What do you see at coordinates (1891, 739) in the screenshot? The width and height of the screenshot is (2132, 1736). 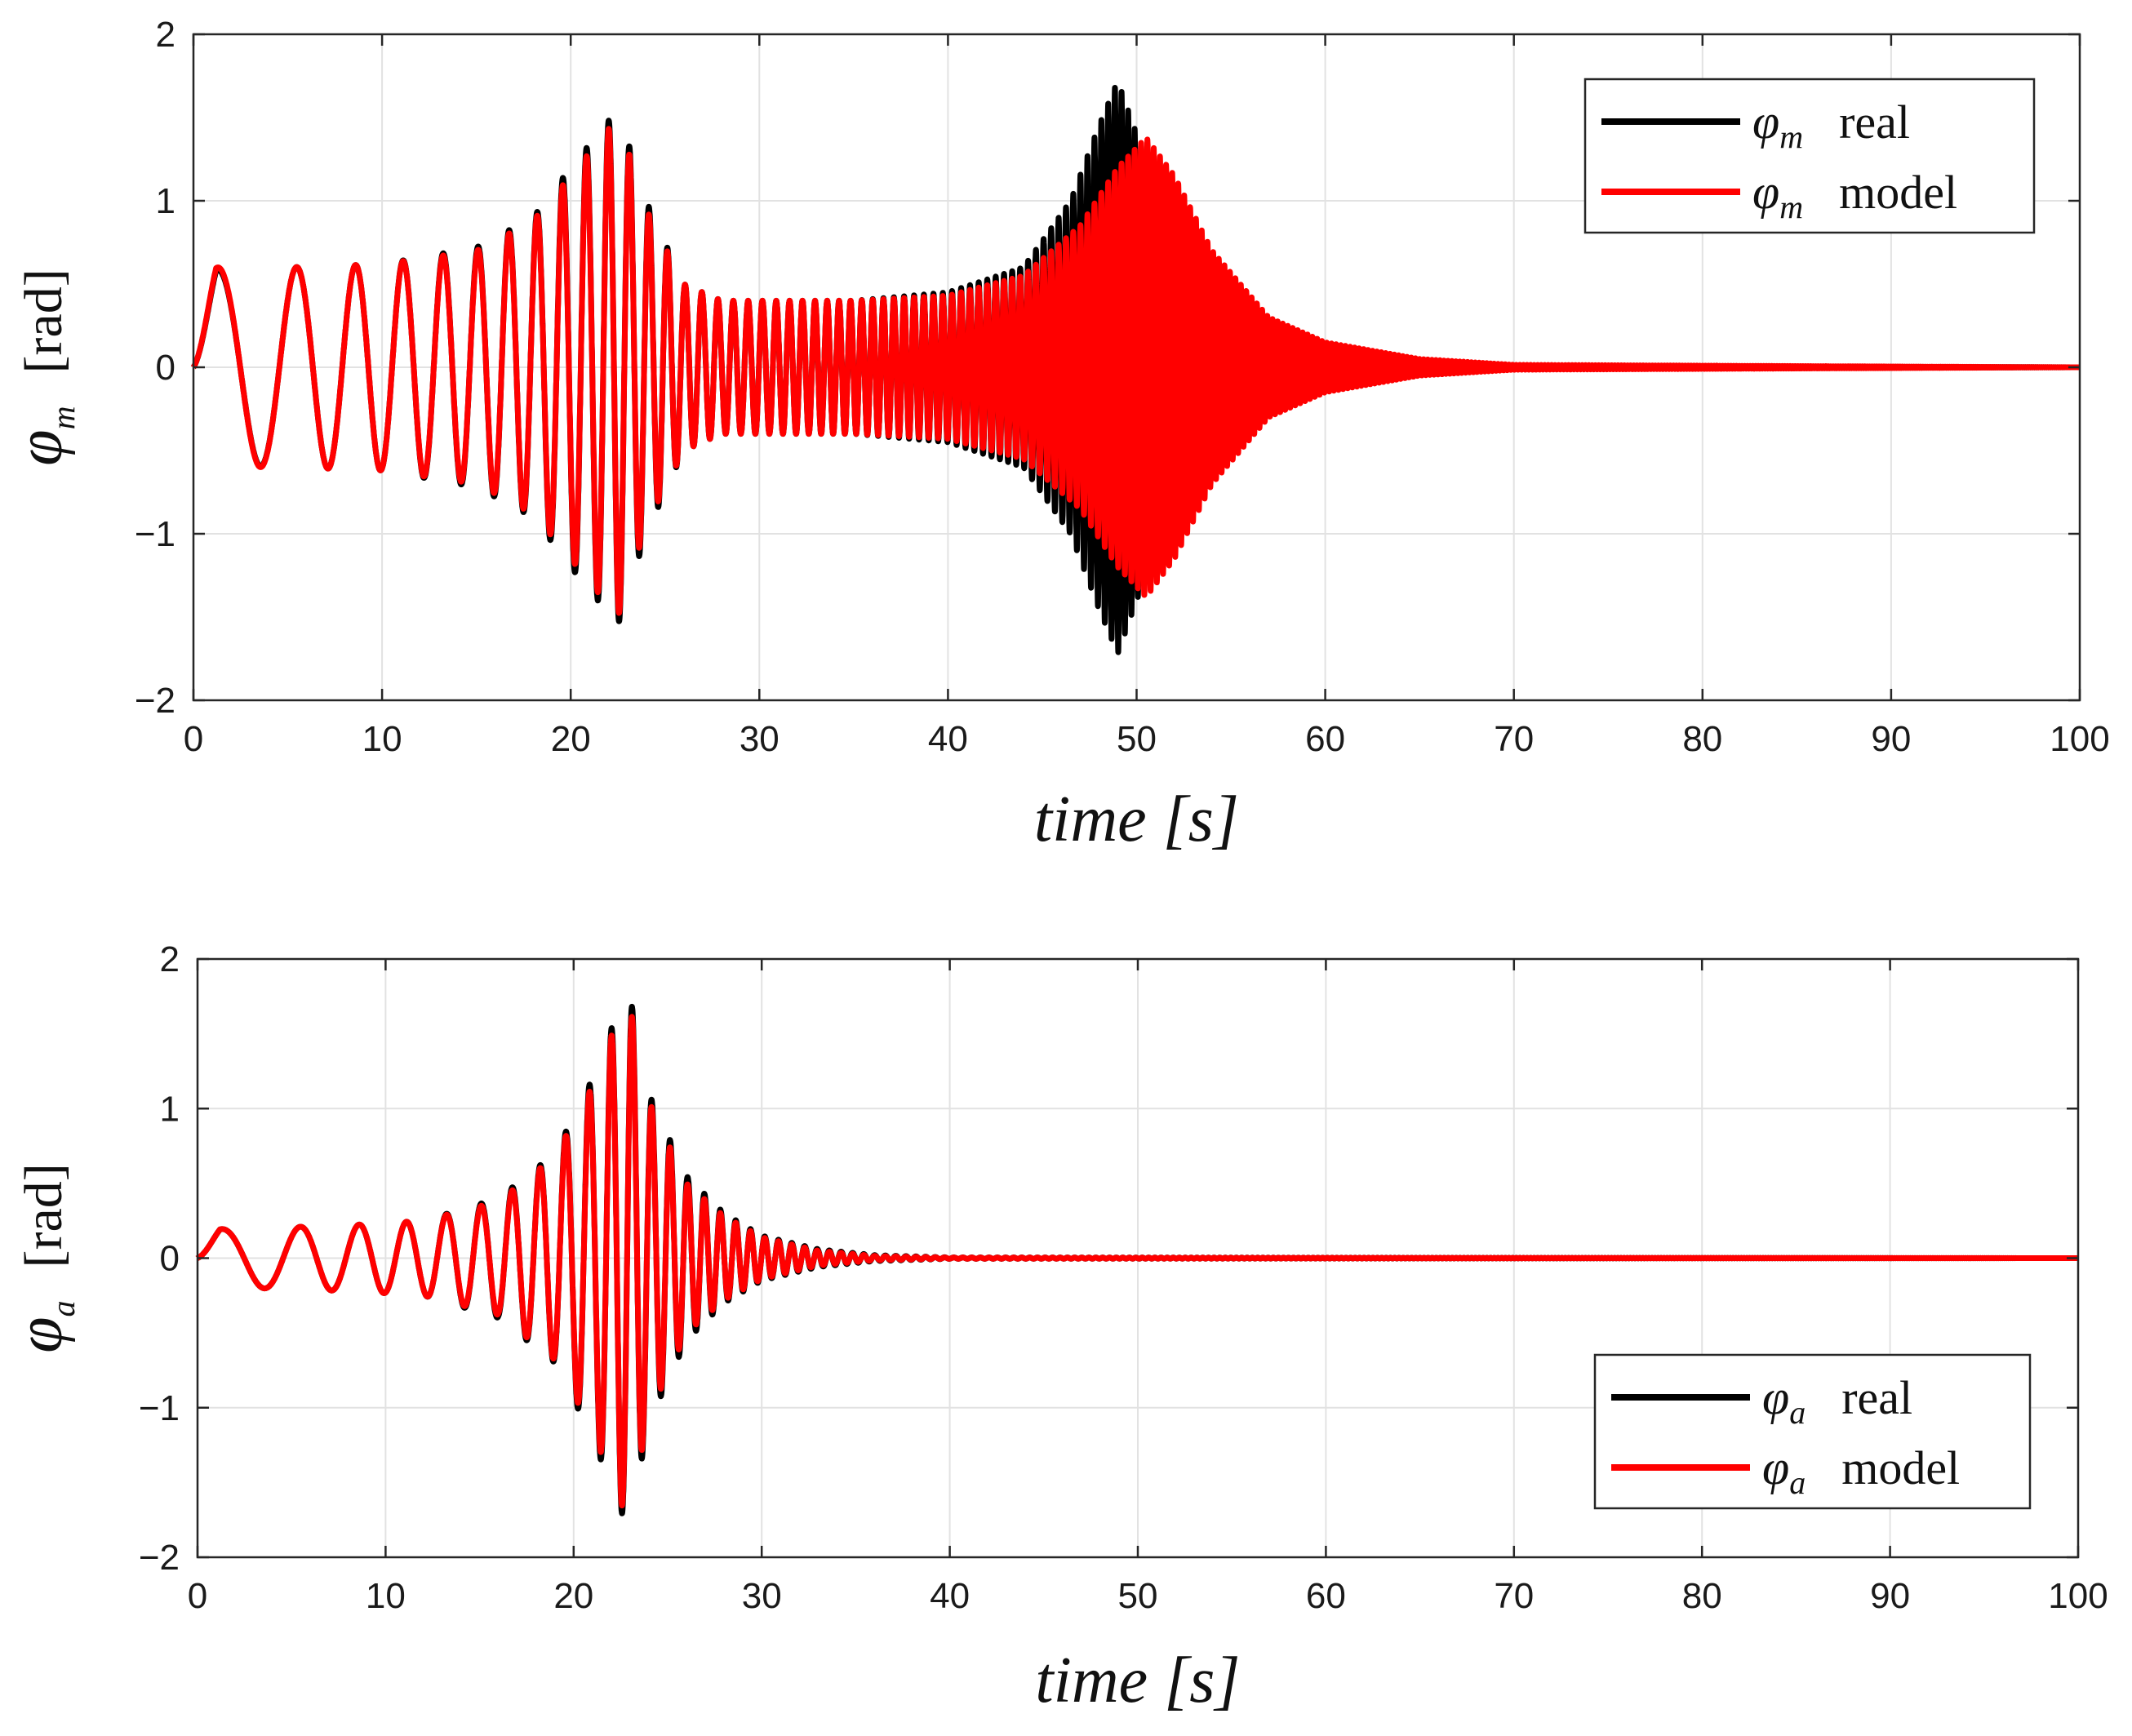 I see `top-x-tick-label-9: 90` at bounding box center [1891, 739].